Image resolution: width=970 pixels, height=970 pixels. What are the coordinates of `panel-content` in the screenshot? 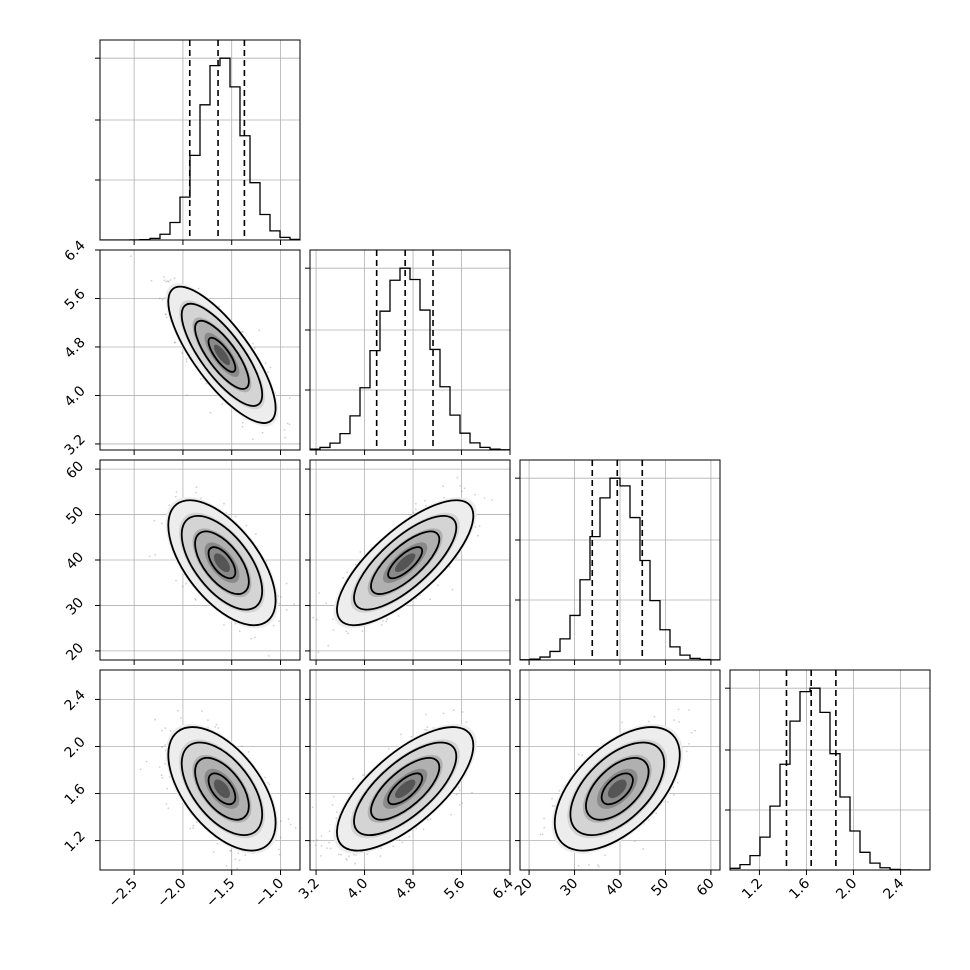 It's located at (410, 560).